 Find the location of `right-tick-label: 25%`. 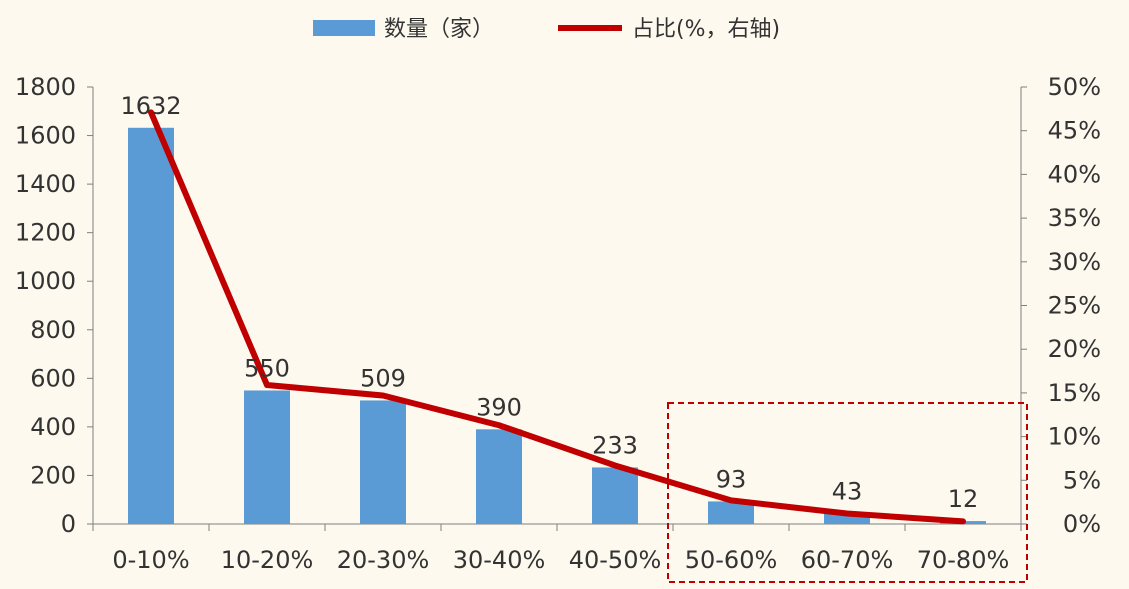

right-tick-label: 25% is located at coordinates (1074, 306).